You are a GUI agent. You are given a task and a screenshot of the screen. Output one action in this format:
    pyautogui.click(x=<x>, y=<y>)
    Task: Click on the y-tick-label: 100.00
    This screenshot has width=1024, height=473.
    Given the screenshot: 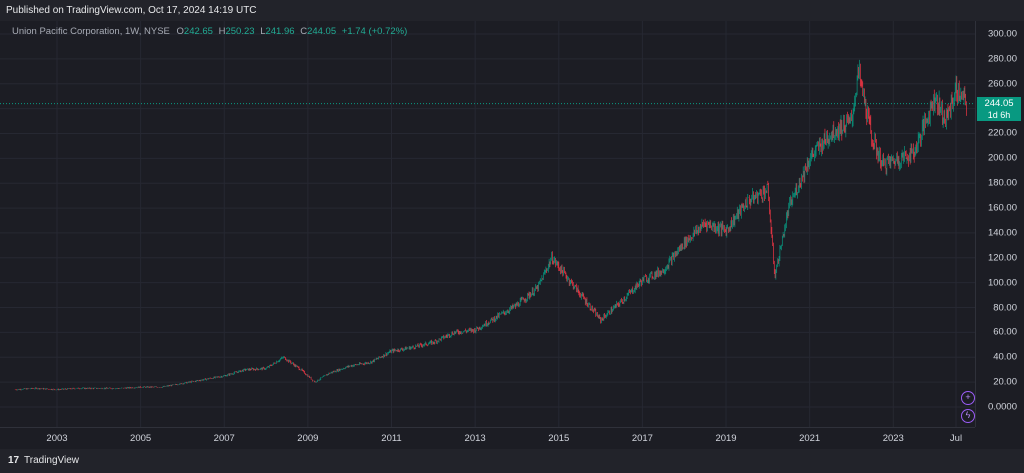 What is the action you would take?
    pyautogui.click(x=1002, y=283)
    